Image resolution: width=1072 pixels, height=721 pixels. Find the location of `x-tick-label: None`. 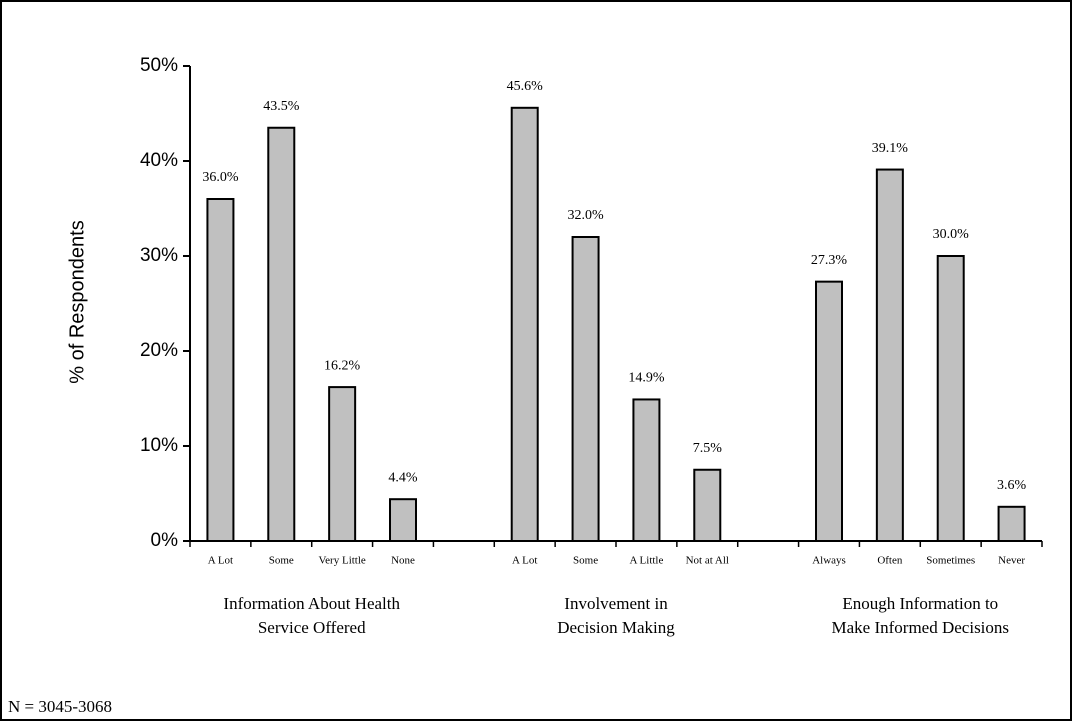

x-tick-label: None is located at coordinates (403, 561).